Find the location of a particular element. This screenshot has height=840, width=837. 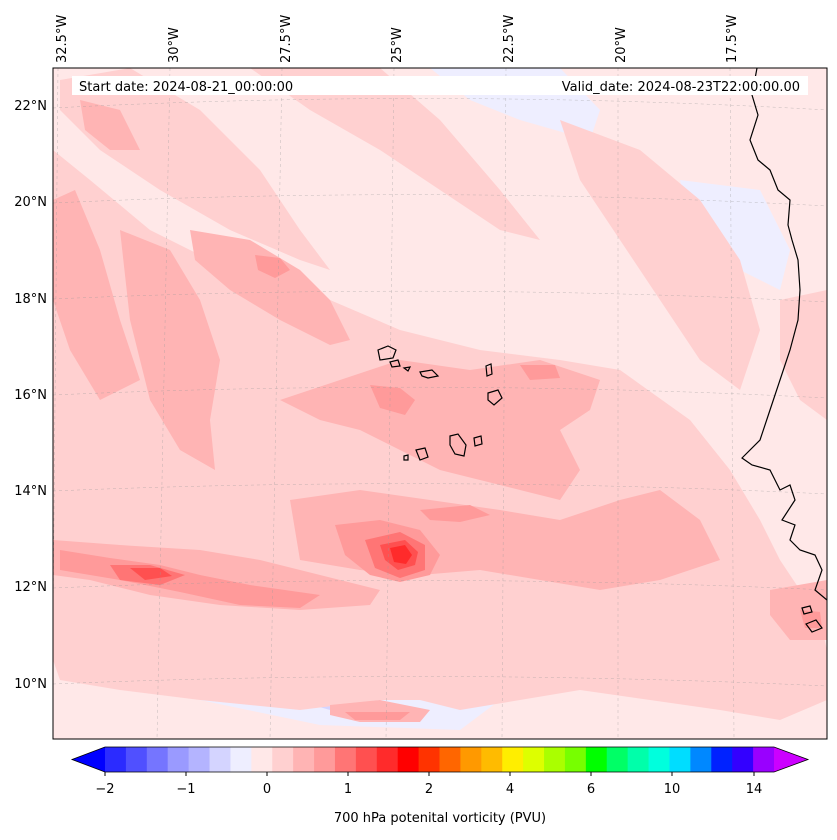

colorbar: −2 −1 0 1 2 4 6 10 14 is located at coordinates (440, 771).